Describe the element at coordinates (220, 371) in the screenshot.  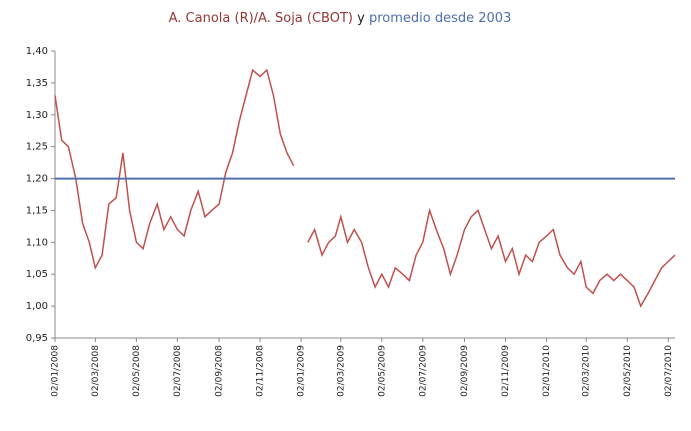
I see `x-tick-label: 02/09/2008` at that location.